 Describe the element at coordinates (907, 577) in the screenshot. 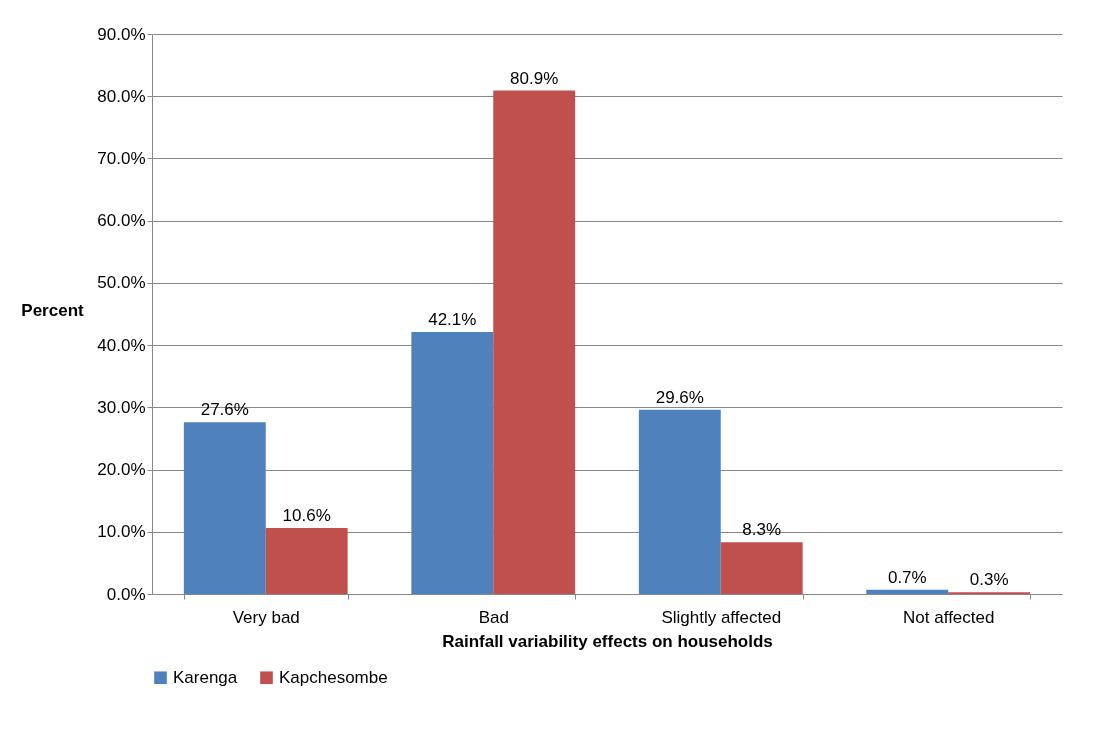

I see `data-label: 0.7%` at that location.